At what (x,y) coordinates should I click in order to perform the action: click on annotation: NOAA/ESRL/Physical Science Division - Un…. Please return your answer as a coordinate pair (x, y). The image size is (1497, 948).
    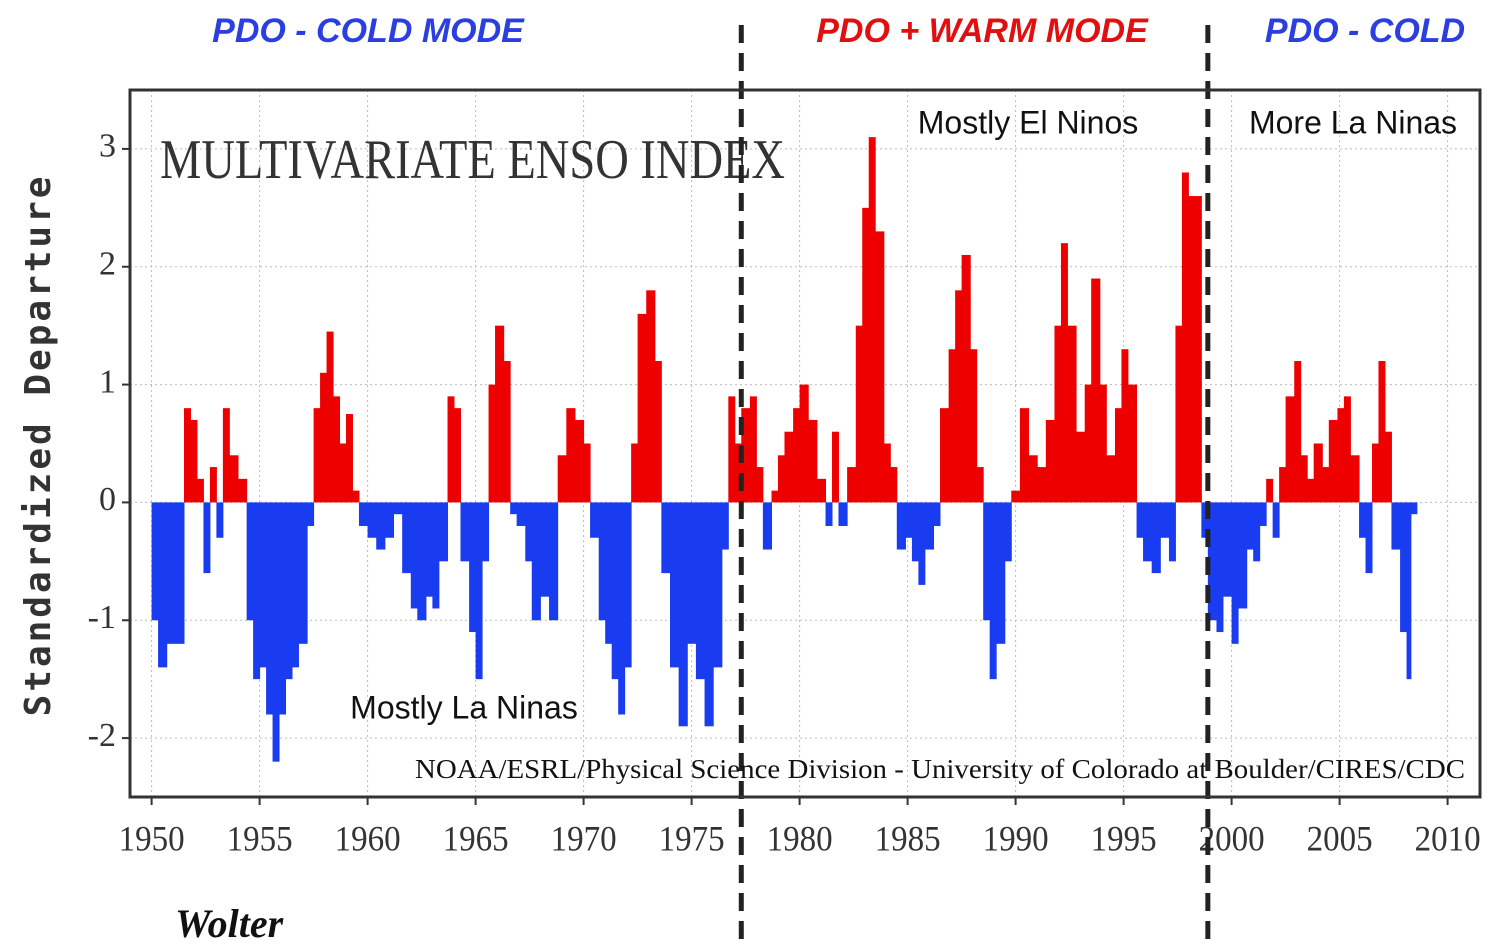
    Looking at the image, I should click on (940, 769).